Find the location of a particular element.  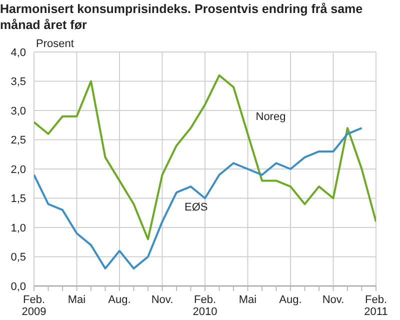

x-tick-label: Feb. 2009 is located at coordinates (34, 306).